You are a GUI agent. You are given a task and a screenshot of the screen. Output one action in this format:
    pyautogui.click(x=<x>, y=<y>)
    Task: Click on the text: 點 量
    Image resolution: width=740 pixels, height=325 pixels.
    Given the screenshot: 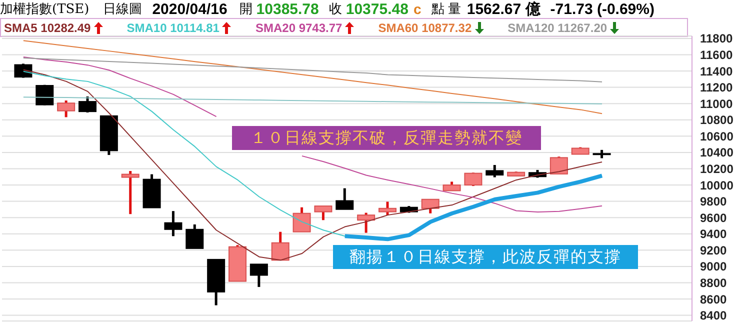 What is the action you would take?
    pyautogui.click(x=446, y=9)
    